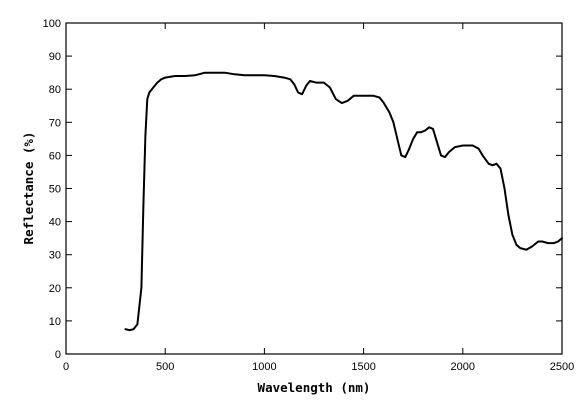 This screenshot has height=406, width=580. What do you see at coordinates (165, 367) in the screenshot?
I see `x-tick-label: 500` at bounding box center [165, 367].